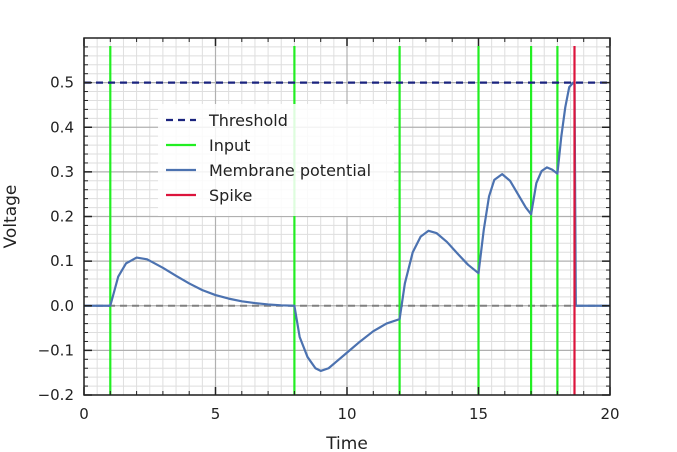 The height and width of the screenshot is (452, 677). Describe the element at coordinates (62, 306) in the screenshot. I see `y-tick-label: 0.0` at that location.